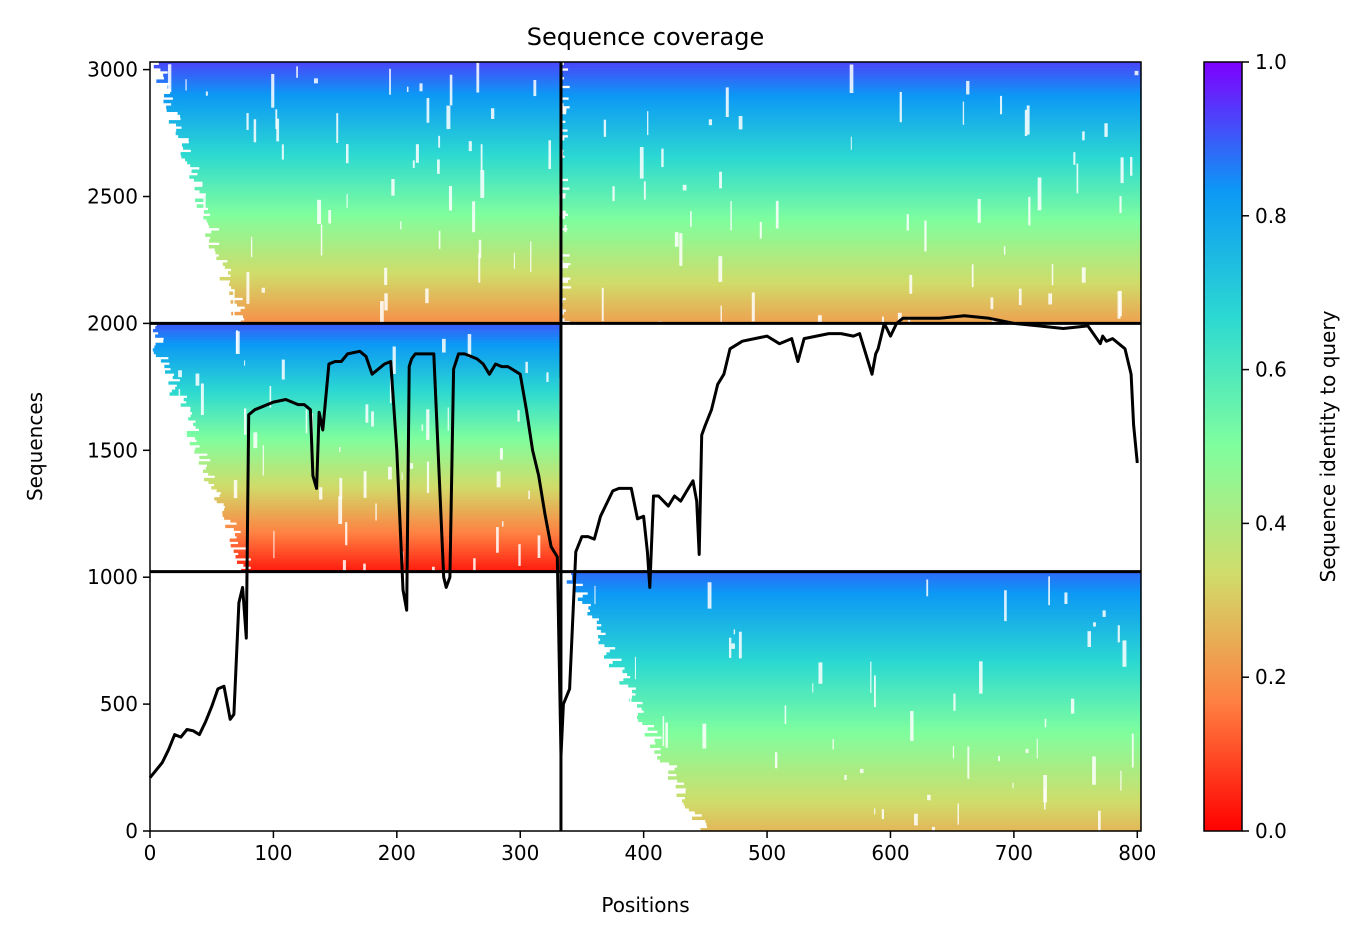  Describe the element at coordinates (1271, 677) in the screenshot. I see `colorbar-tick-label: 0.2` at that location.